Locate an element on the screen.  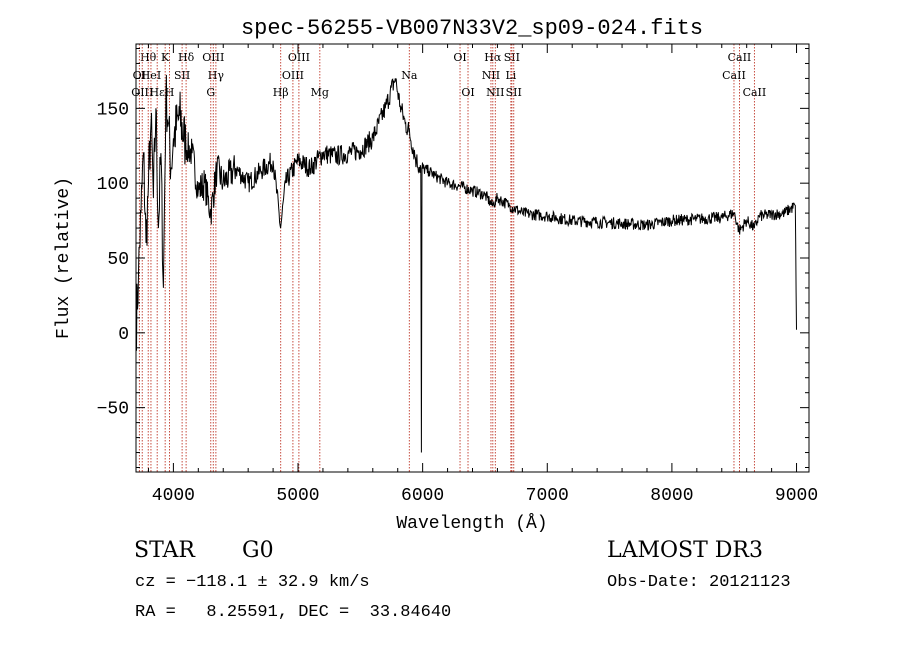
marker-label-21: NII is located at coordinates (491, 75).